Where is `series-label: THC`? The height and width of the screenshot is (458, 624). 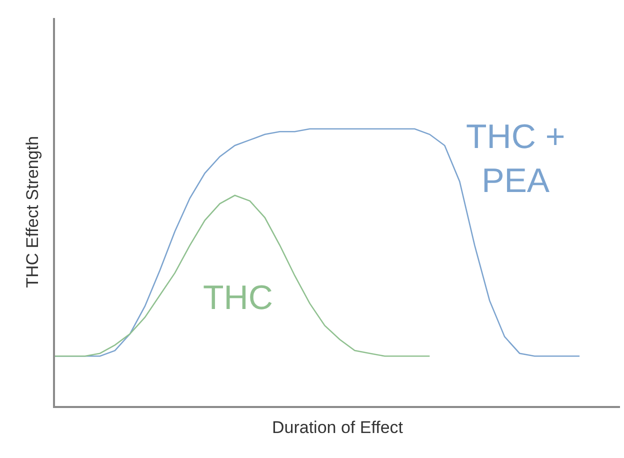
series-label: THC is located at coordinates (238, 298).